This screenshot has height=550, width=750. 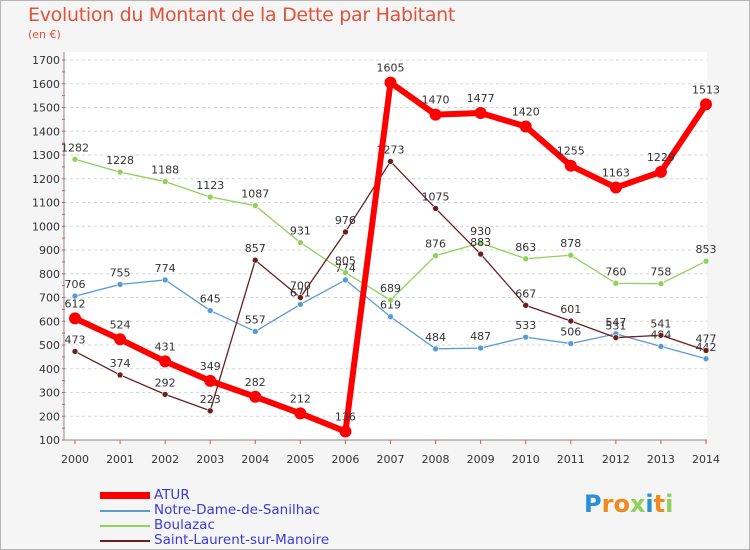 I want to click on data-label-saint-laurent-sur-manoire: 374, so click(x=120, y=363).